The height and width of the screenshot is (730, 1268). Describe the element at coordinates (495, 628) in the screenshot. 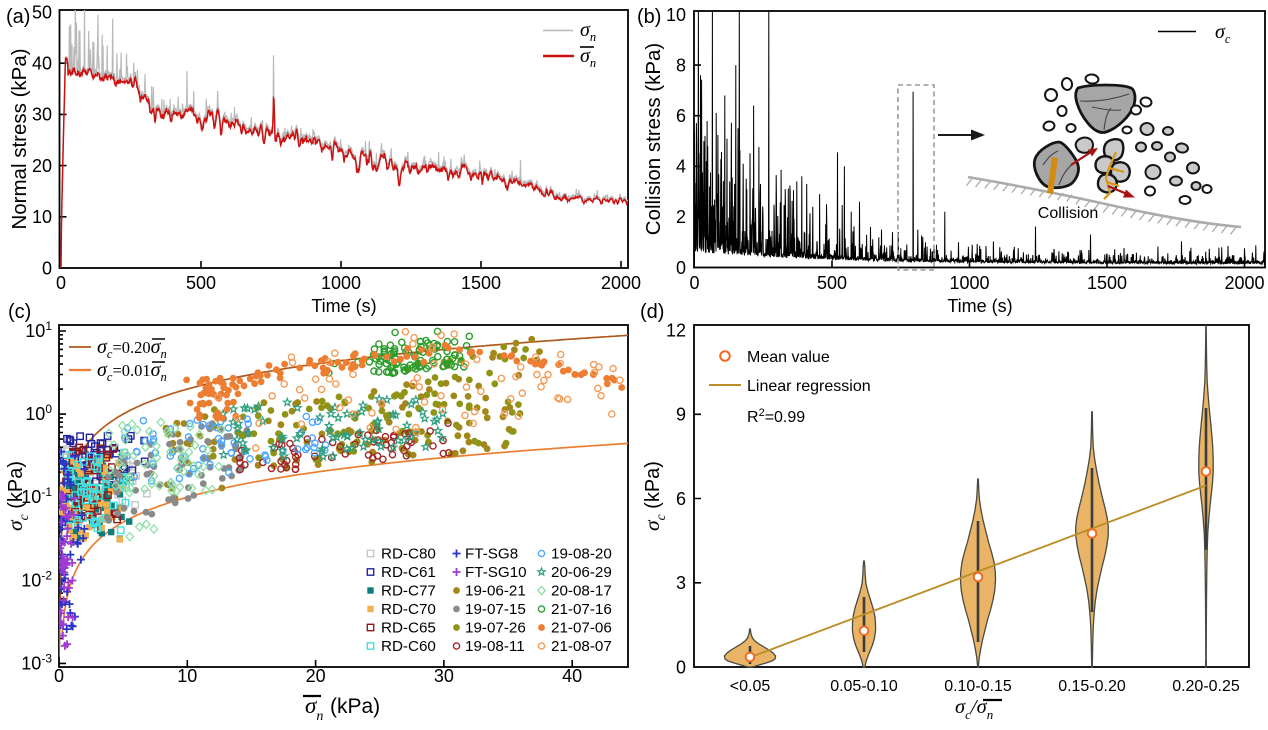

I see `svg-text: 19-07-26` at that location.